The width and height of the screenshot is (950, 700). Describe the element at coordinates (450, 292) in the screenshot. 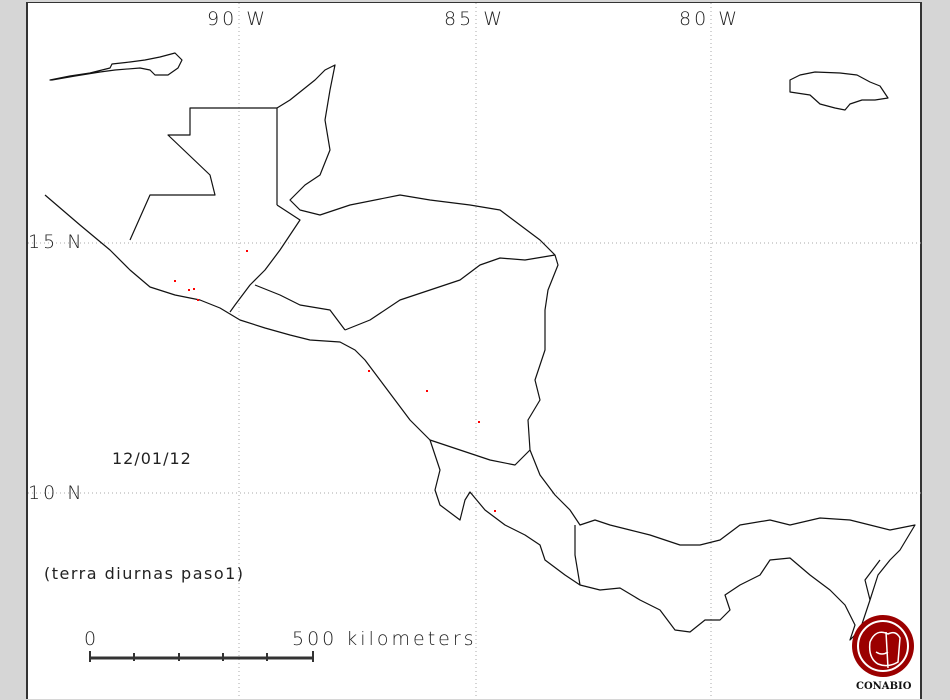

I see `border-honduras-nicaragua` at that location.